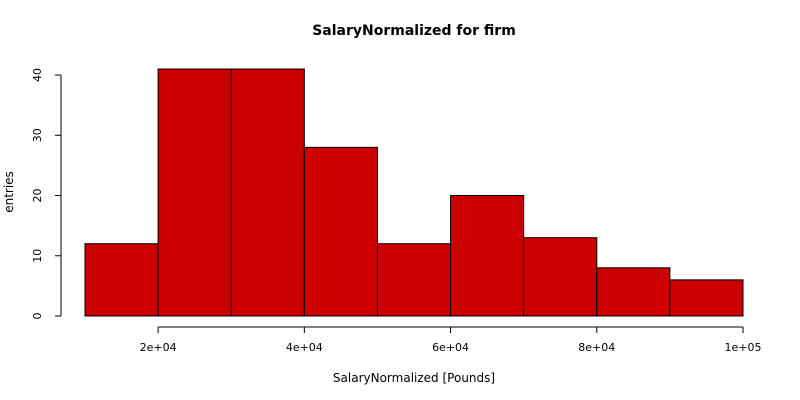 The image size is (800, 400). I want to click on y-tick-label: 20, so click(37, 196).